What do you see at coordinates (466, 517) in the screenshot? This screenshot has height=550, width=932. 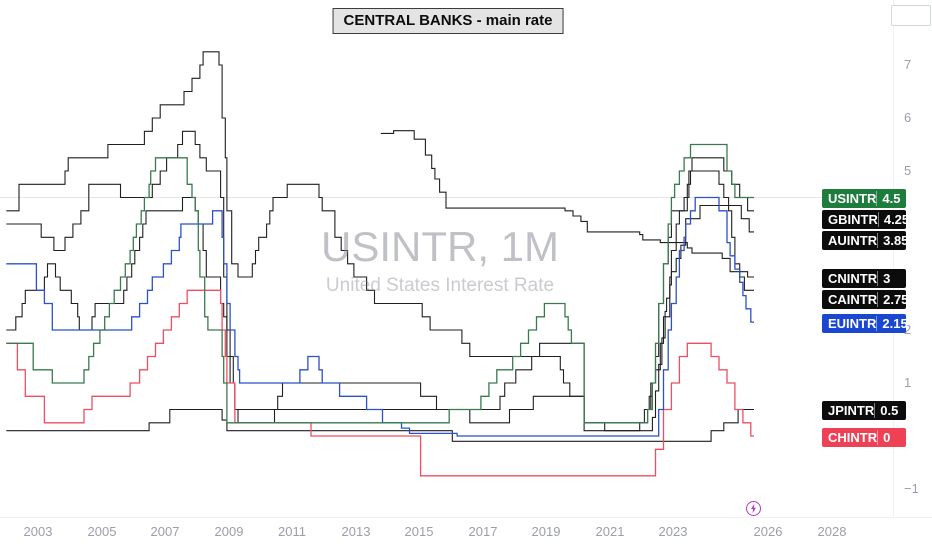 I see `time-axis-border` at bounding box center [466, 517].